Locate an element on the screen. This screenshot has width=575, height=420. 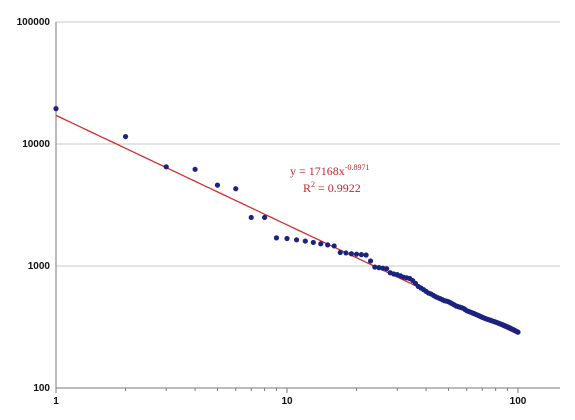
r-squared-label: R2 = 0.9922 is located at coordinates (332, 187).